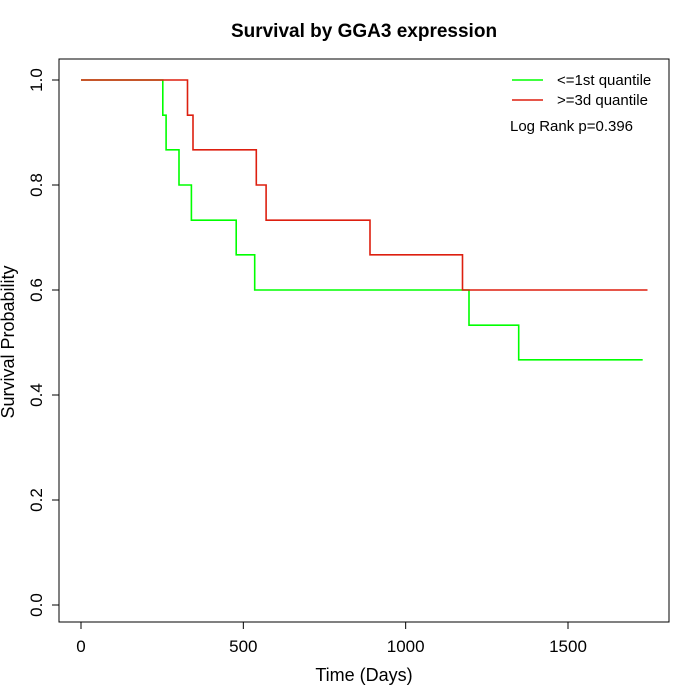 This screenshot has width=700, height=700. I want to click on y-tick-label: 0.0, so click(36, 605).